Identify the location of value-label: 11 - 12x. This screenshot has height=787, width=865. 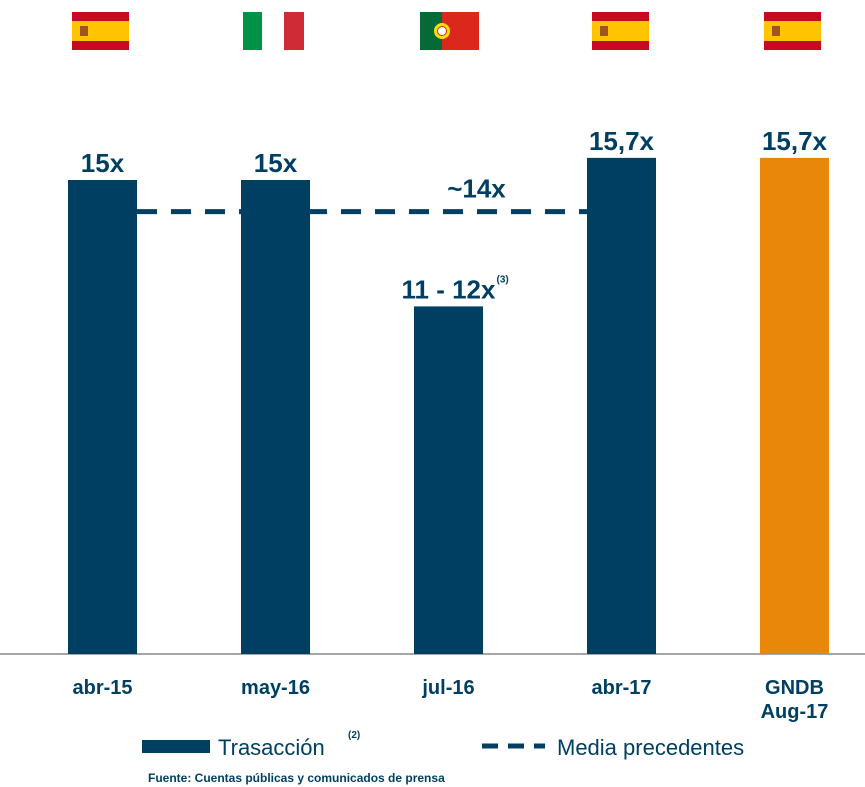
(449, 289).